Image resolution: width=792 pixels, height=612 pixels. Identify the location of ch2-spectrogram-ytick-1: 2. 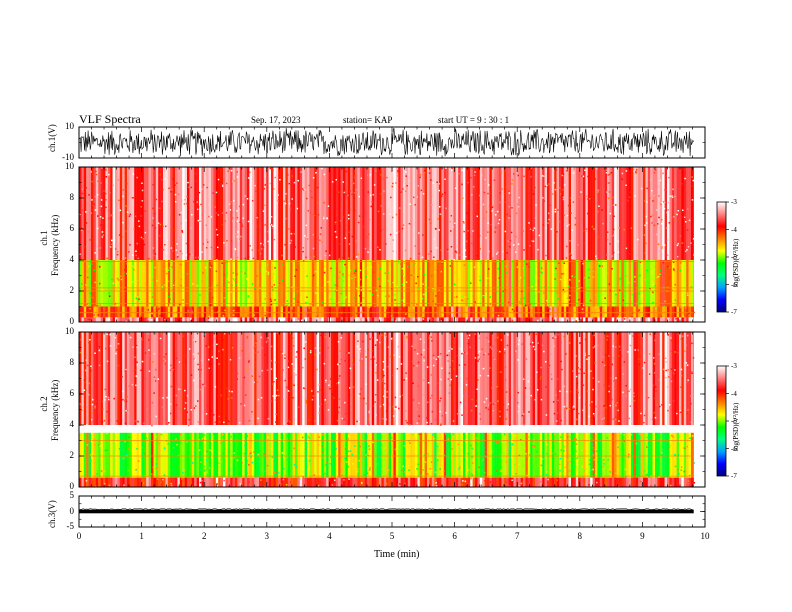
(72, 455).